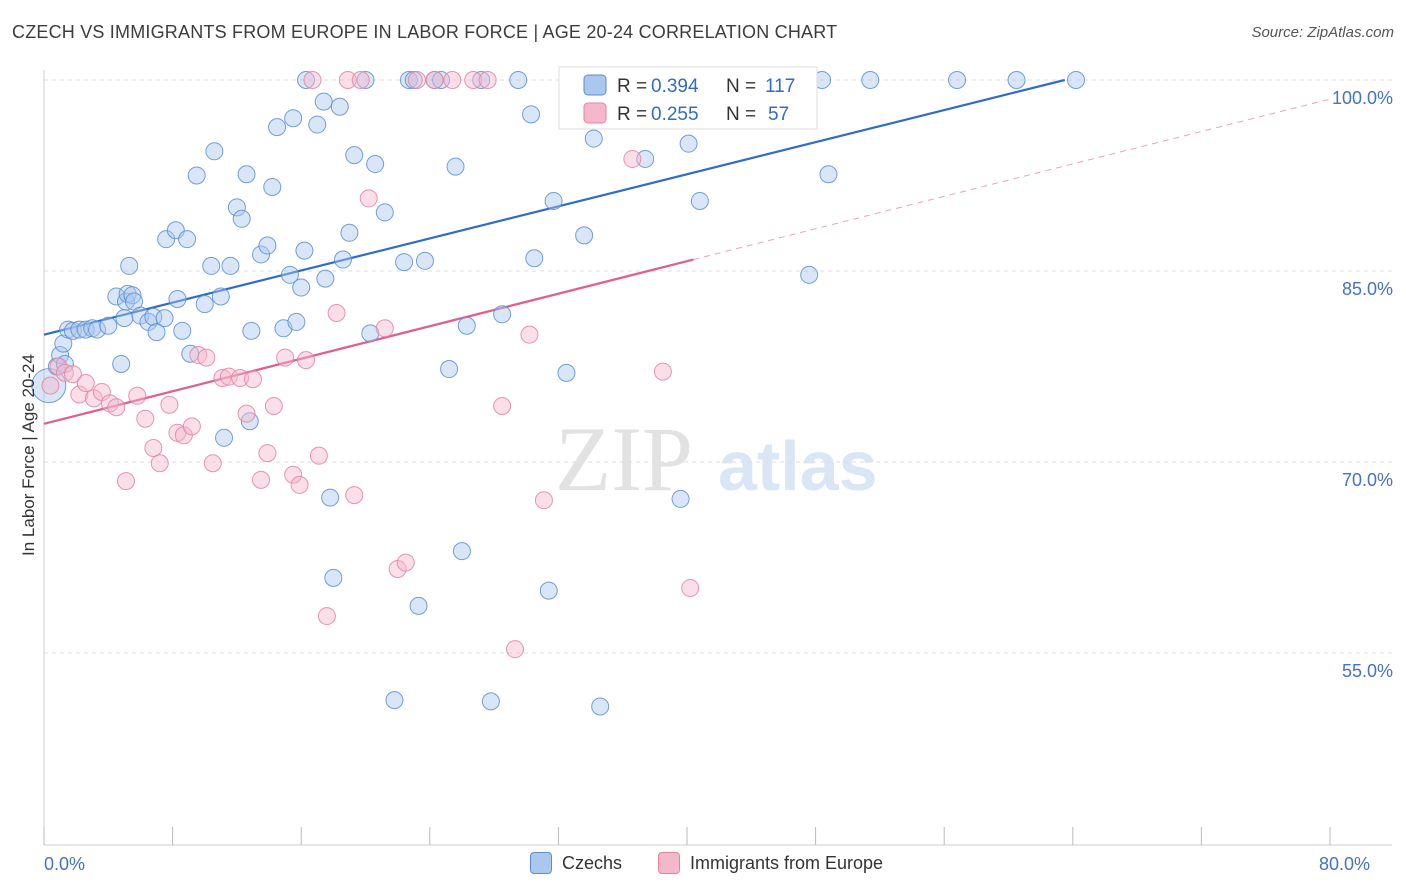 This screenshot has width=1406, height=892. What do you see at coordinates (1367, 671) in the screenshot?
I see `y-tick-label-3: 55.0%` at bounding box center [1367, 671].